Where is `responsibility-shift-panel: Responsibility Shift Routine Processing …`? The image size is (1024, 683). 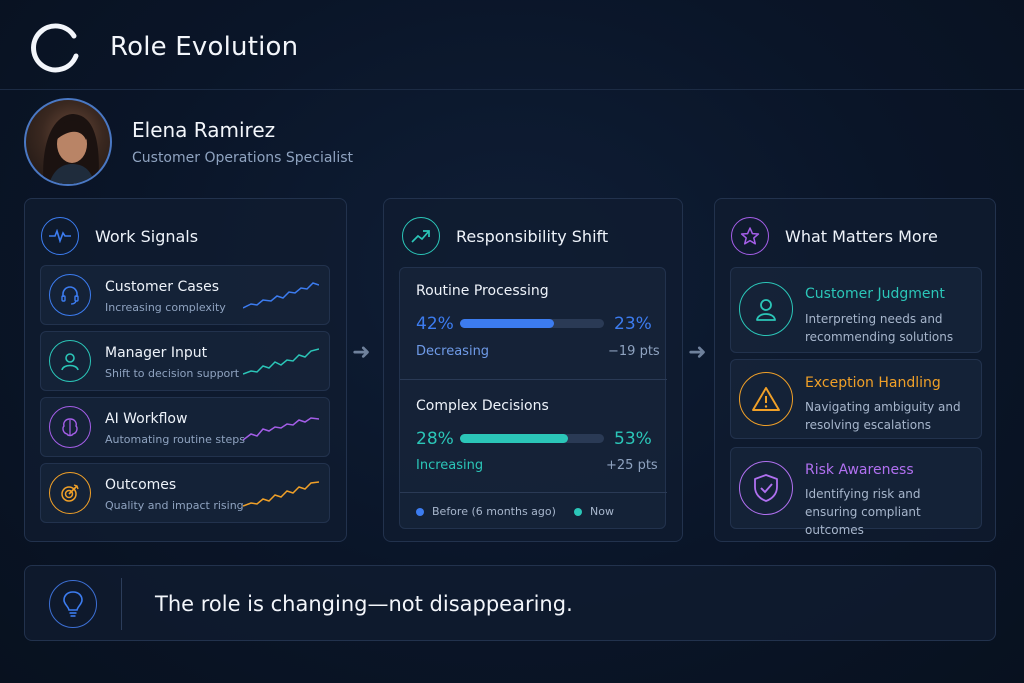 responsibility-shift-panel: Responsibility Shift Routine Processing … is located at coordinates (533, 370).